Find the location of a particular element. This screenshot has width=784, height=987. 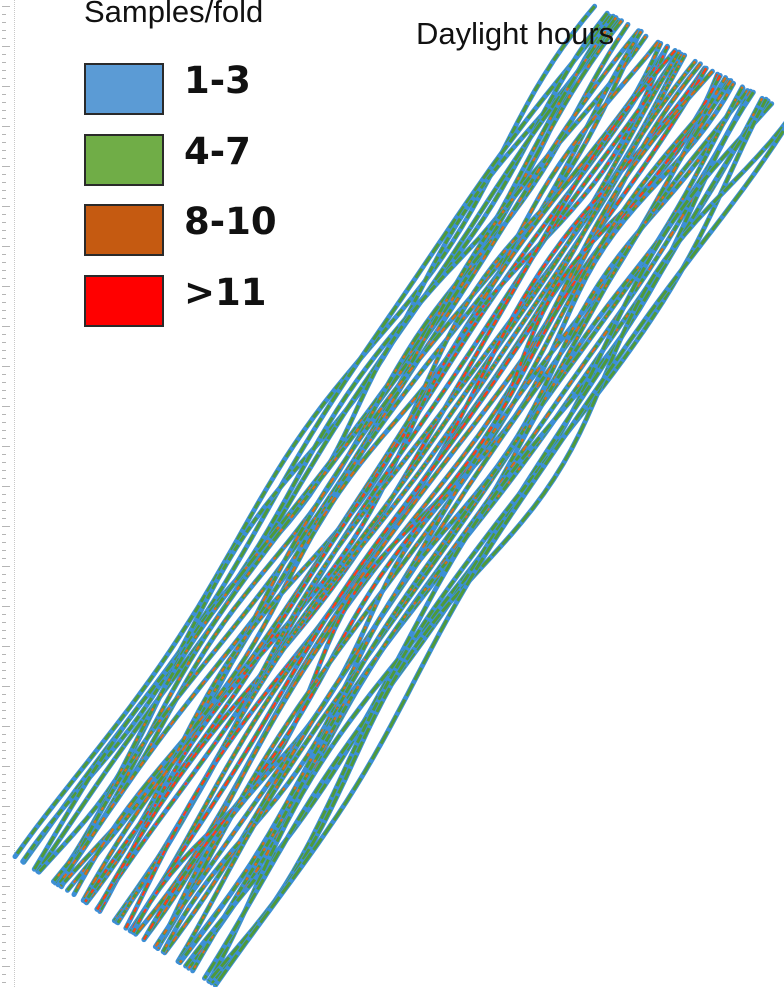

legend-item-gt-11: >11 is located at coordinates (214, 301).